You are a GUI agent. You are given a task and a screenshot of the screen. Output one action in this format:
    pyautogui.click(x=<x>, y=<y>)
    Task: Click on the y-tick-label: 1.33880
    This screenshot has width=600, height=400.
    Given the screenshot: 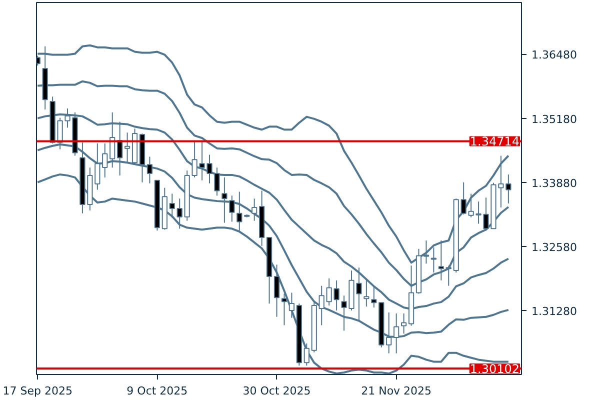 What is the action you would take?
    pyautogui.click(x=554, y=183)
    